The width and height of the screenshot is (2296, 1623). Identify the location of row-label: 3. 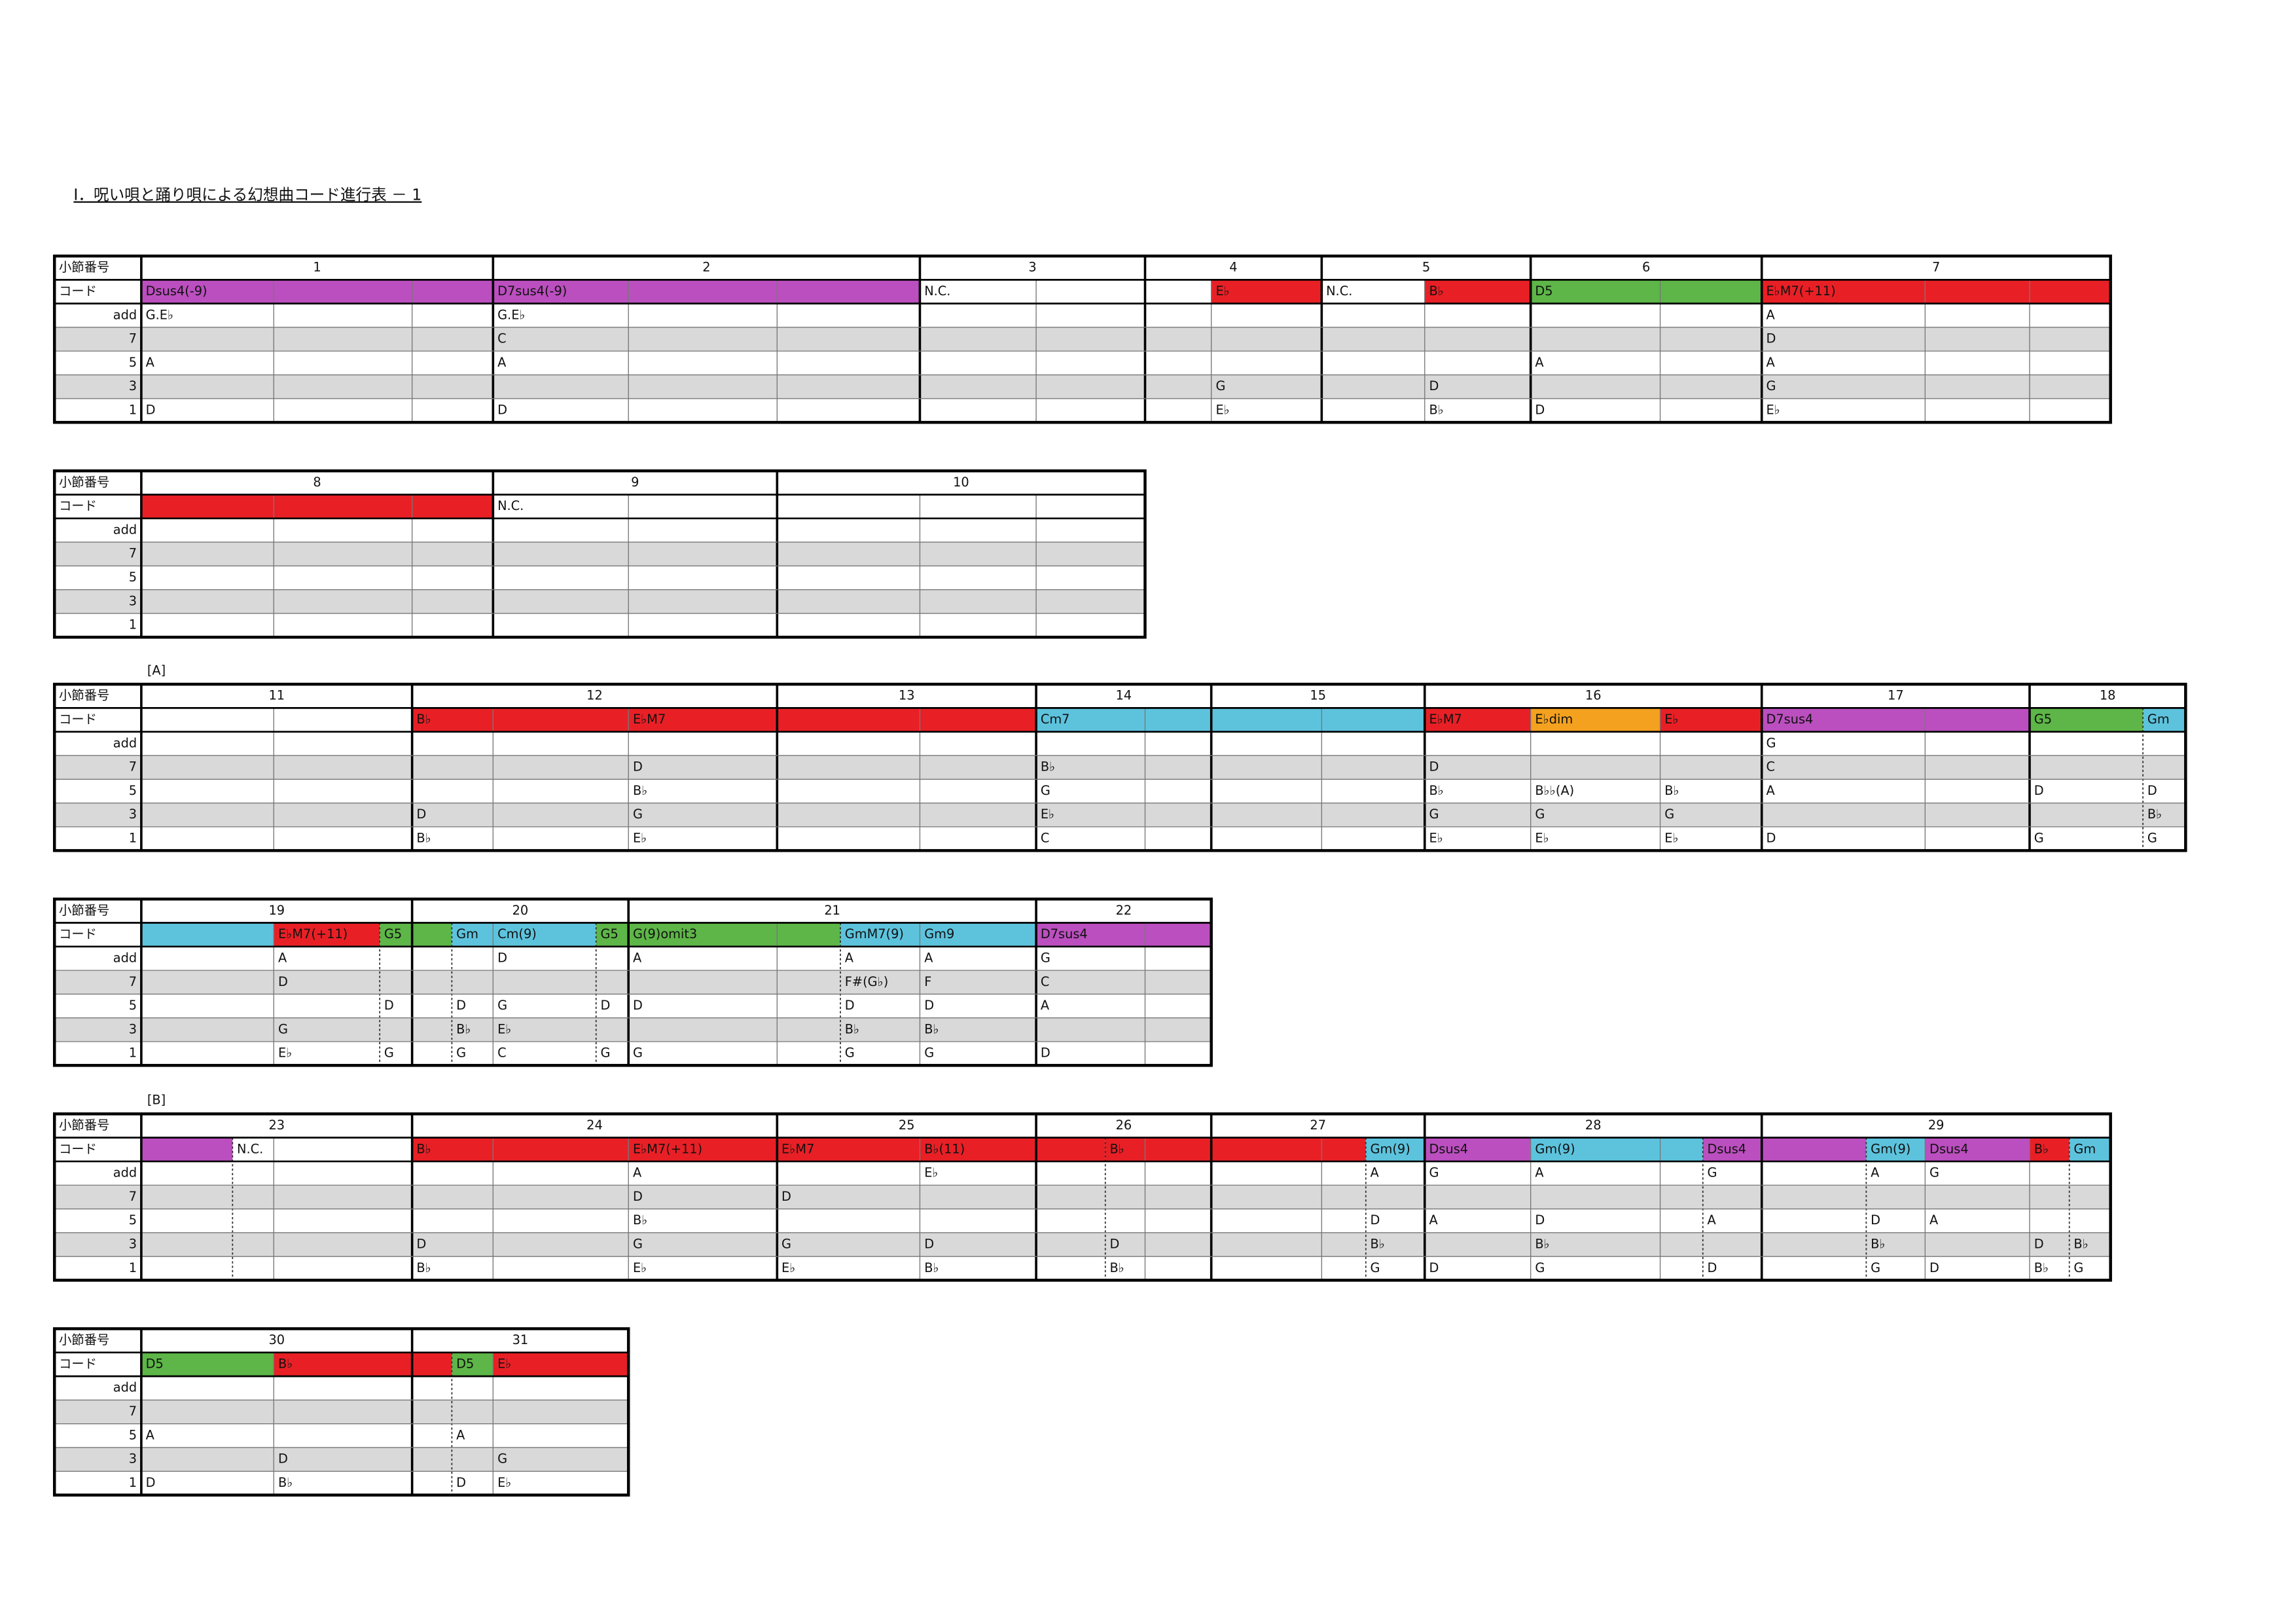
(133, 814).